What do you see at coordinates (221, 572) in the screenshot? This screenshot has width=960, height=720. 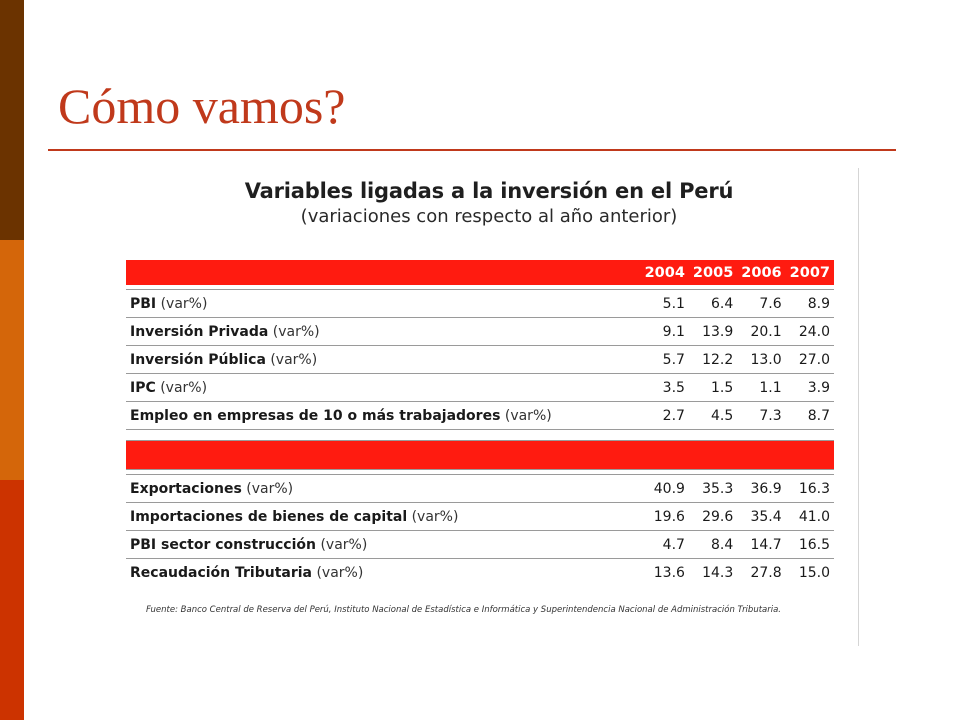 I see `row-name: Recaudación Tributaria` at bounding box center [221, 572].